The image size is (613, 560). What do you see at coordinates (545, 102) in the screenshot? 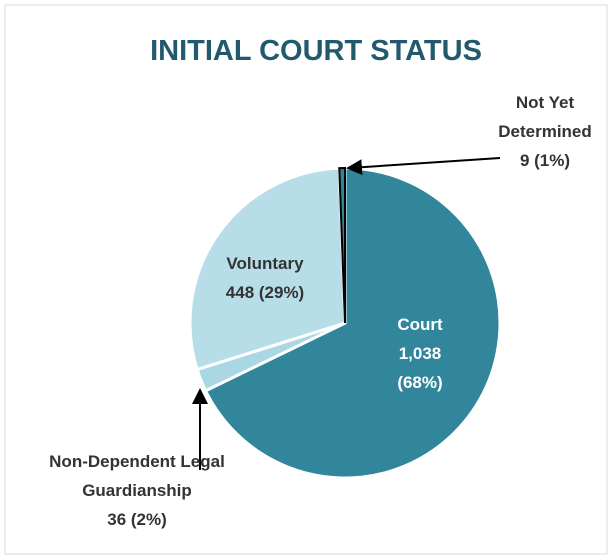
I see `slice-name-line: Not Yet` at bounding box center [545, 102].